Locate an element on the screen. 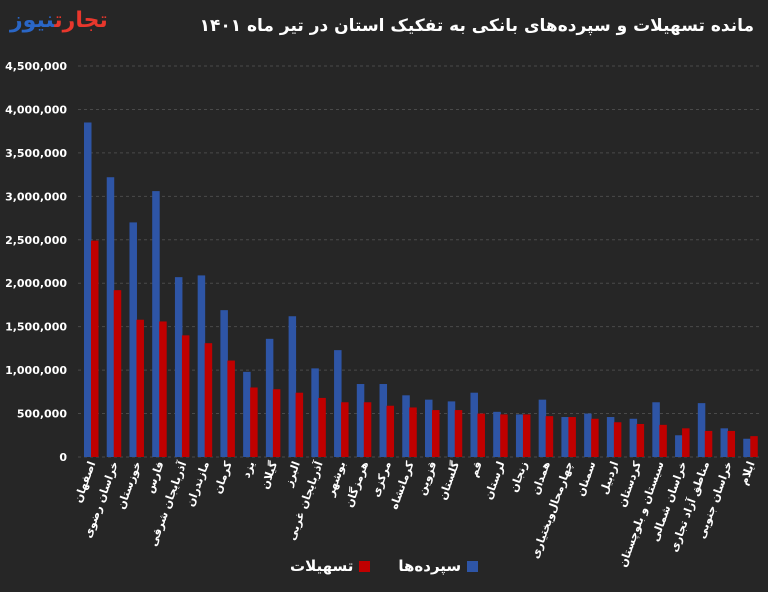 This screenshot has height=592, width=768. x-tick-label: زنجان is located at coordinates (518, 477).